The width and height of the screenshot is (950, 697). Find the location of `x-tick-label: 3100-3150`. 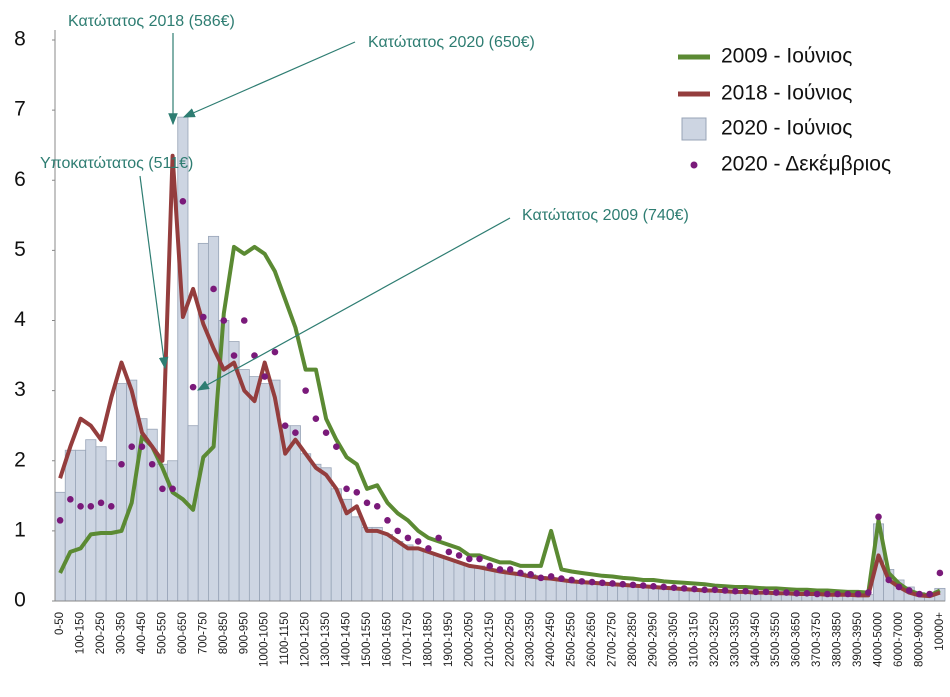

x-tick-label: 3100-3150 is located at coordinates (694, 639).